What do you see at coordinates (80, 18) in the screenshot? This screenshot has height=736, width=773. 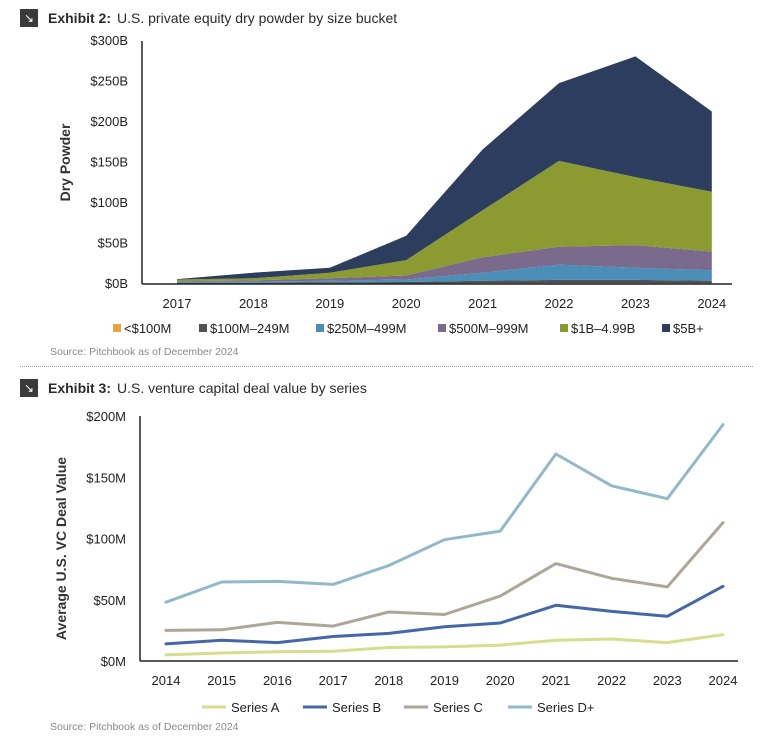 I see `exhibit-2-label: Exhibit 2:` at bounding box center [80, 18].